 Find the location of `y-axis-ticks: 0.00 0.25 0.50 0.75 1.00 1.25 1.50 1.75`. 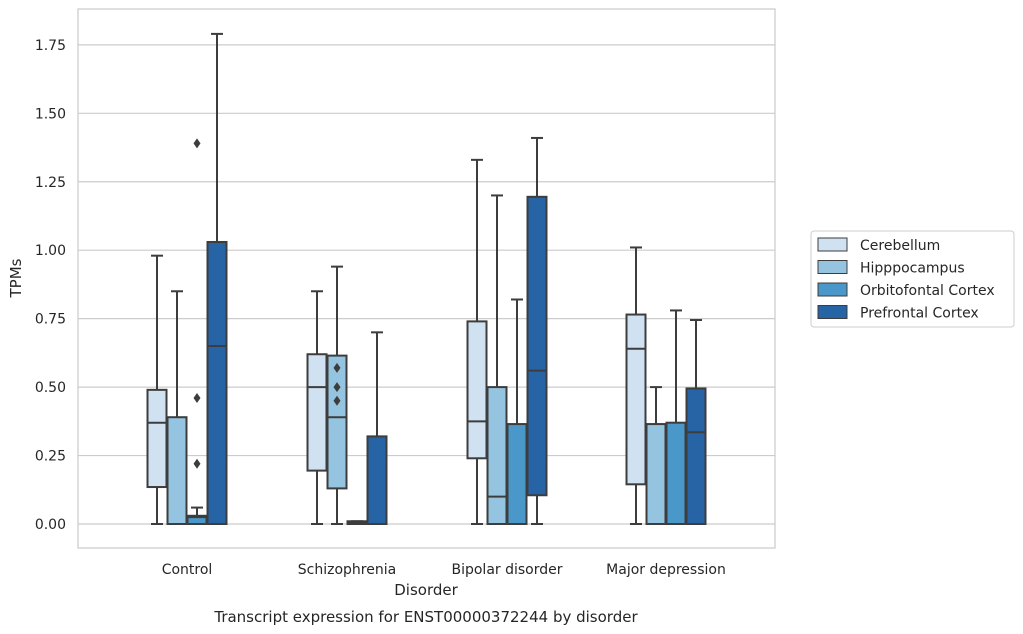

y-axis-ticks: 0.00 0.25 0.50 0.75 1.00 1.25 1.50 1.75 is located at coordinates (50, 285).